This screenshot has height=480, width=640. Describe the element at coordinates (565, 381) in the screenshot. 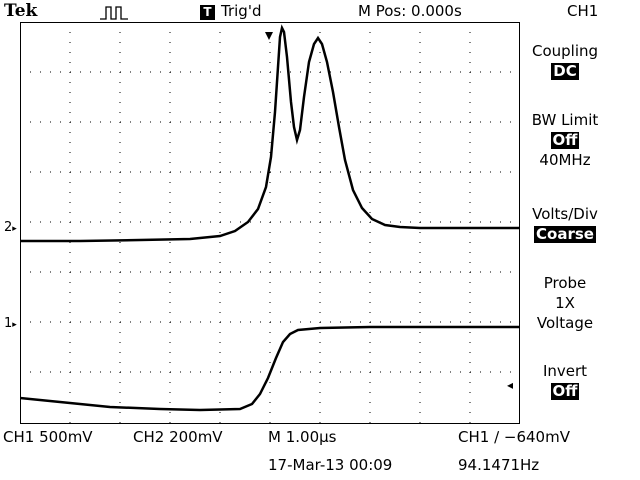

I see `invert-button: Invert Off` at that location.